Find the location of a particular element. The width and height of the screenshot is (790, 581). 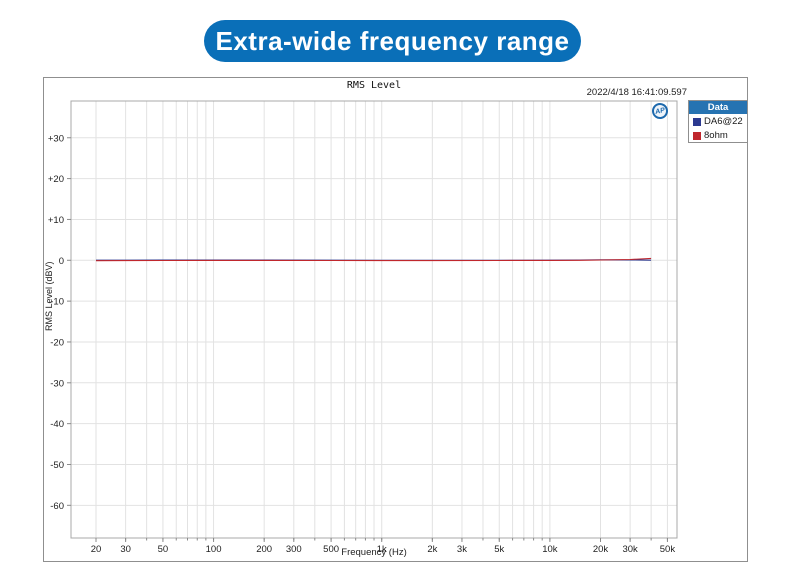

legend-item: DA6@22 is located at coordinates (718, 121).